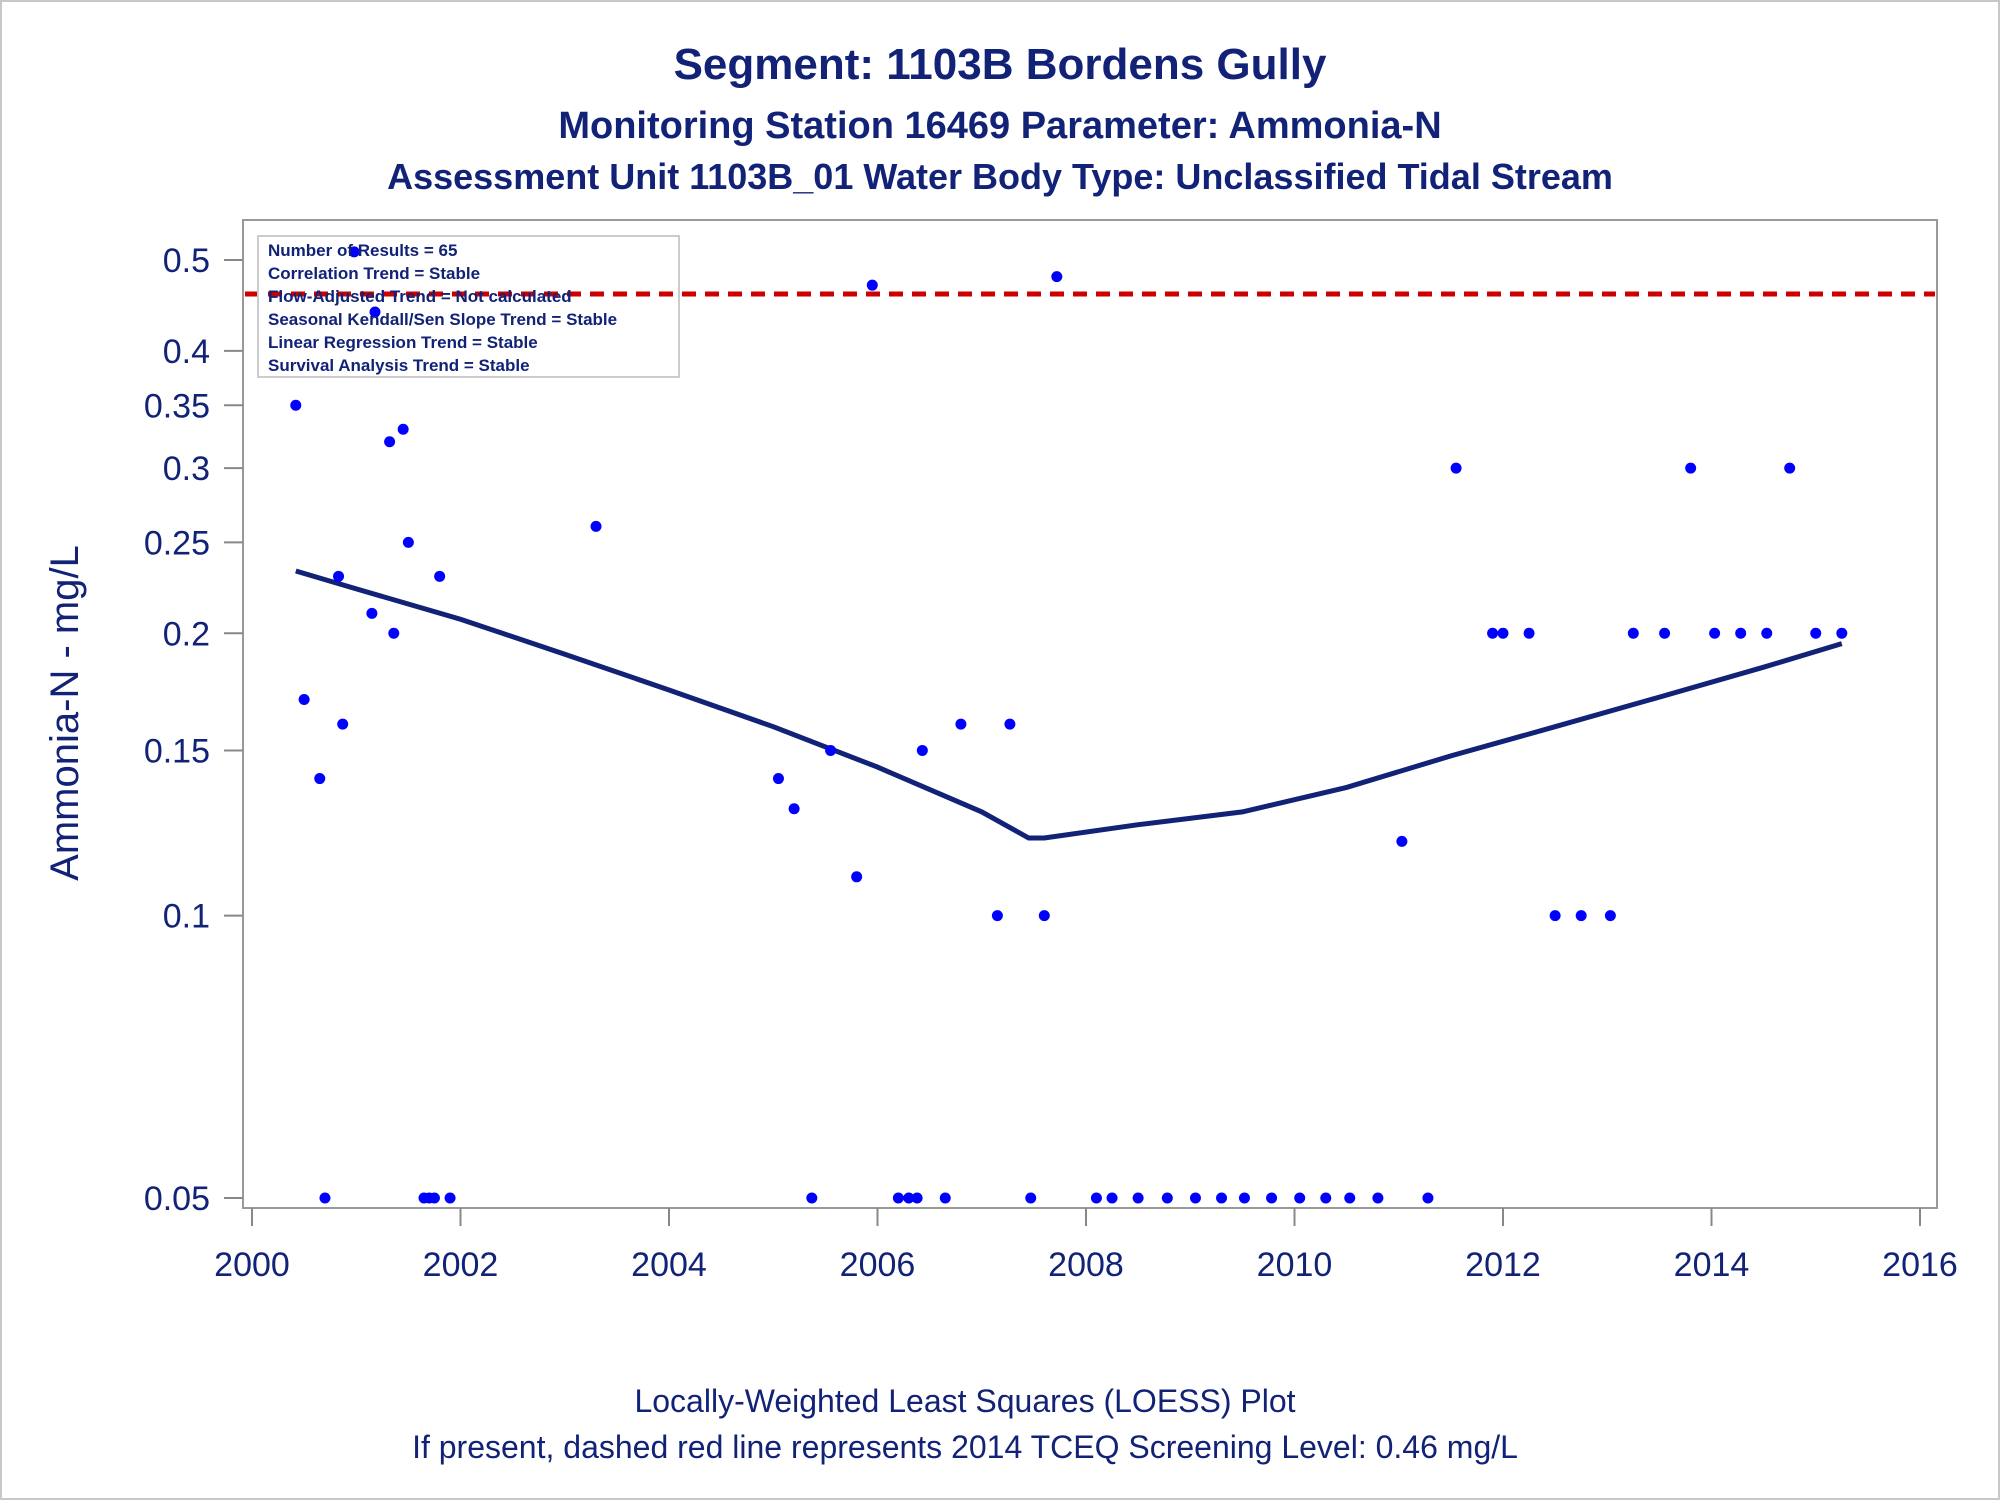 The height and width of the screenshot is (1500, 2000). What do you see at coordinates (374, 273) in the screenshot?
I see `stats-line-correlation: Correlation Trend = Stable` at bounding box center [374, 273].